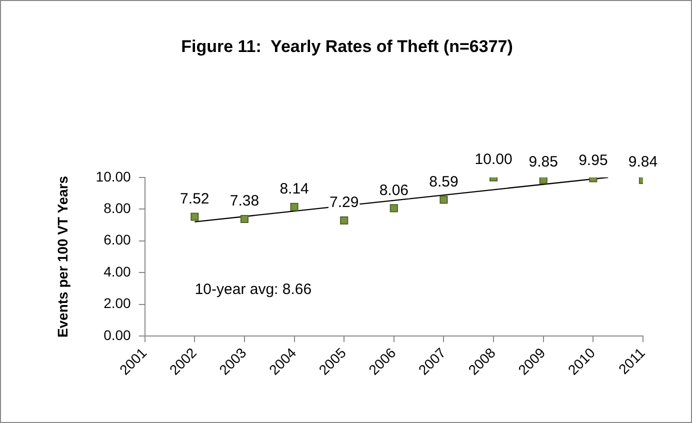  Describe the element at coordinates (643, 162) in the screenshot. I see `data-label: 9.84` at that location.